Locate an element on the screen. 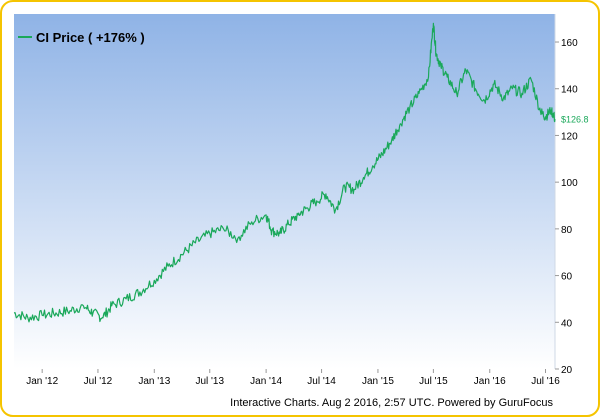 The width and height of the screenshot is (600, 417). last-value-badge: $126.8 is located at coordinates (577, 119).